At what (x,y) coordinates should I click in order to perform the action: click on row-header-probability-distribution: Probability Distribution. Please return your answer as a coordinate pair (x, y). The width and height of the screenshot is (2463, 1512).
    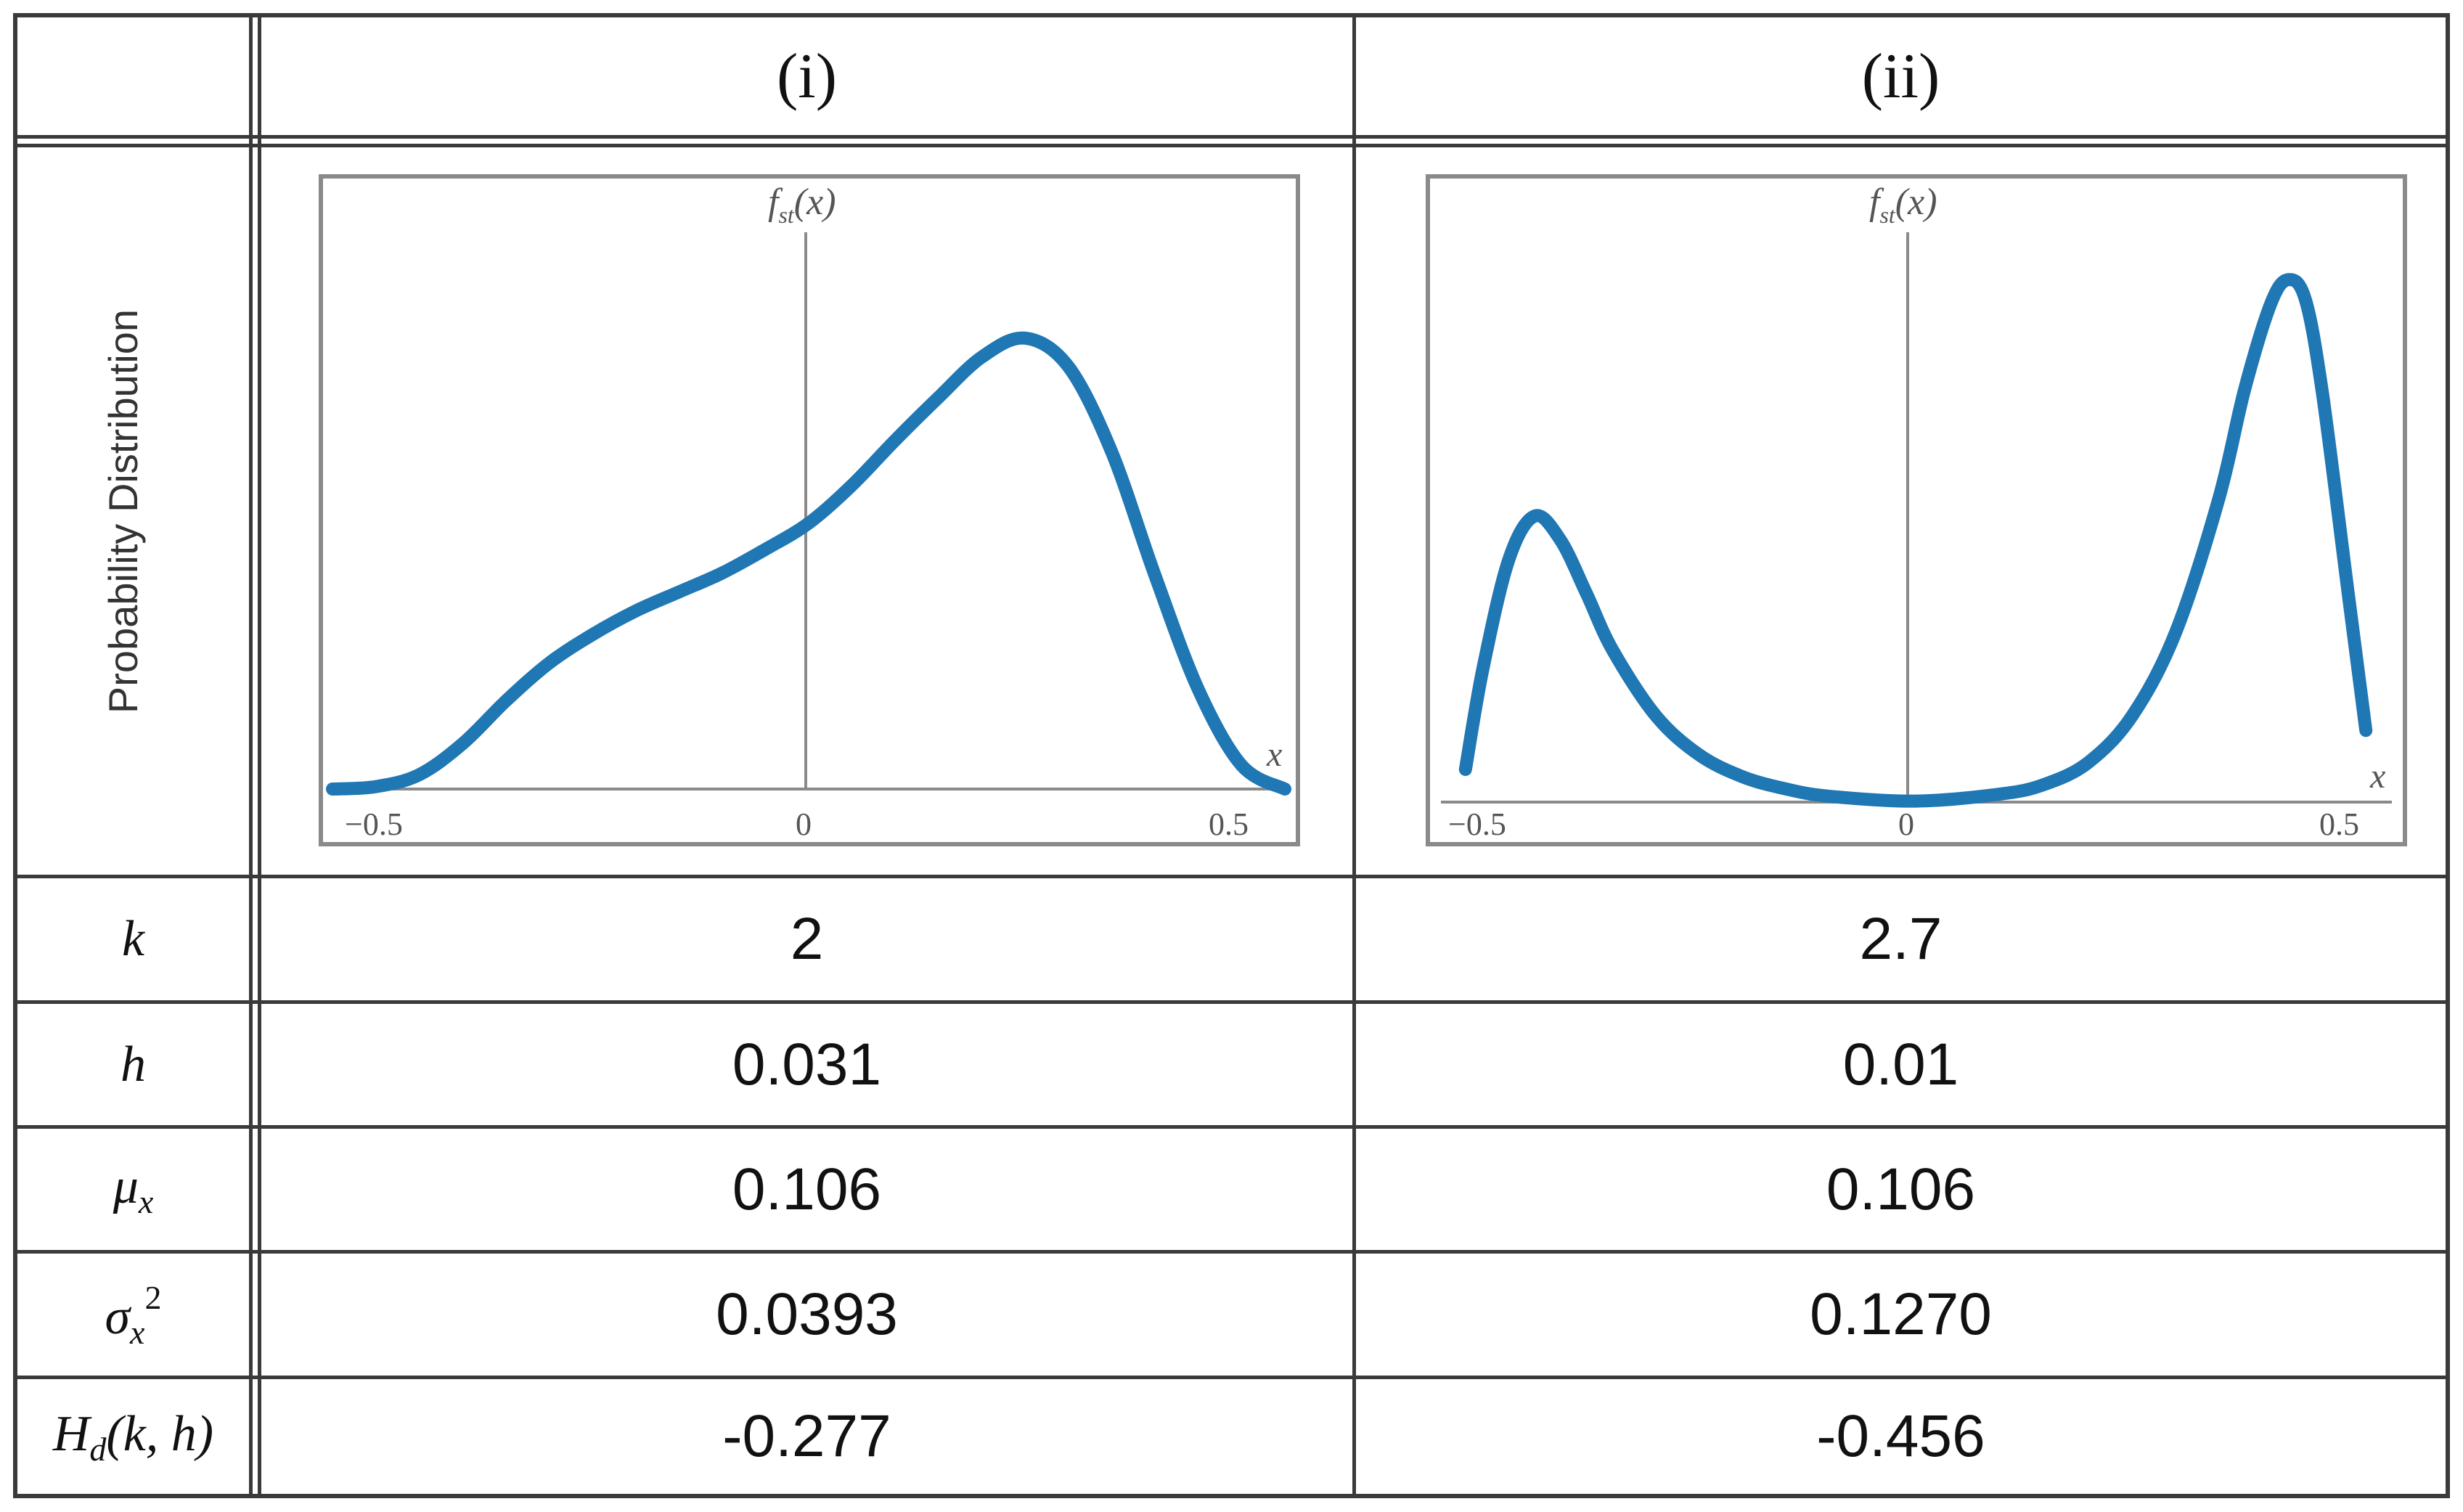
    Looking at the image, I should click on (123, 511).